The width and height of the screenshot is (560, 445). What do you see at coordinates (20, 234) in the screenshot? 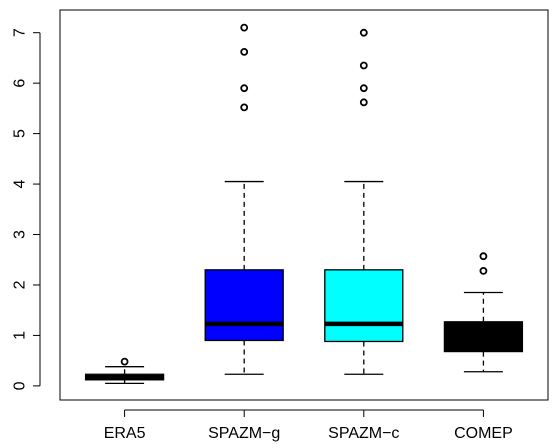
I see `y-tick-label: 3` at bounding box center [20, 234].